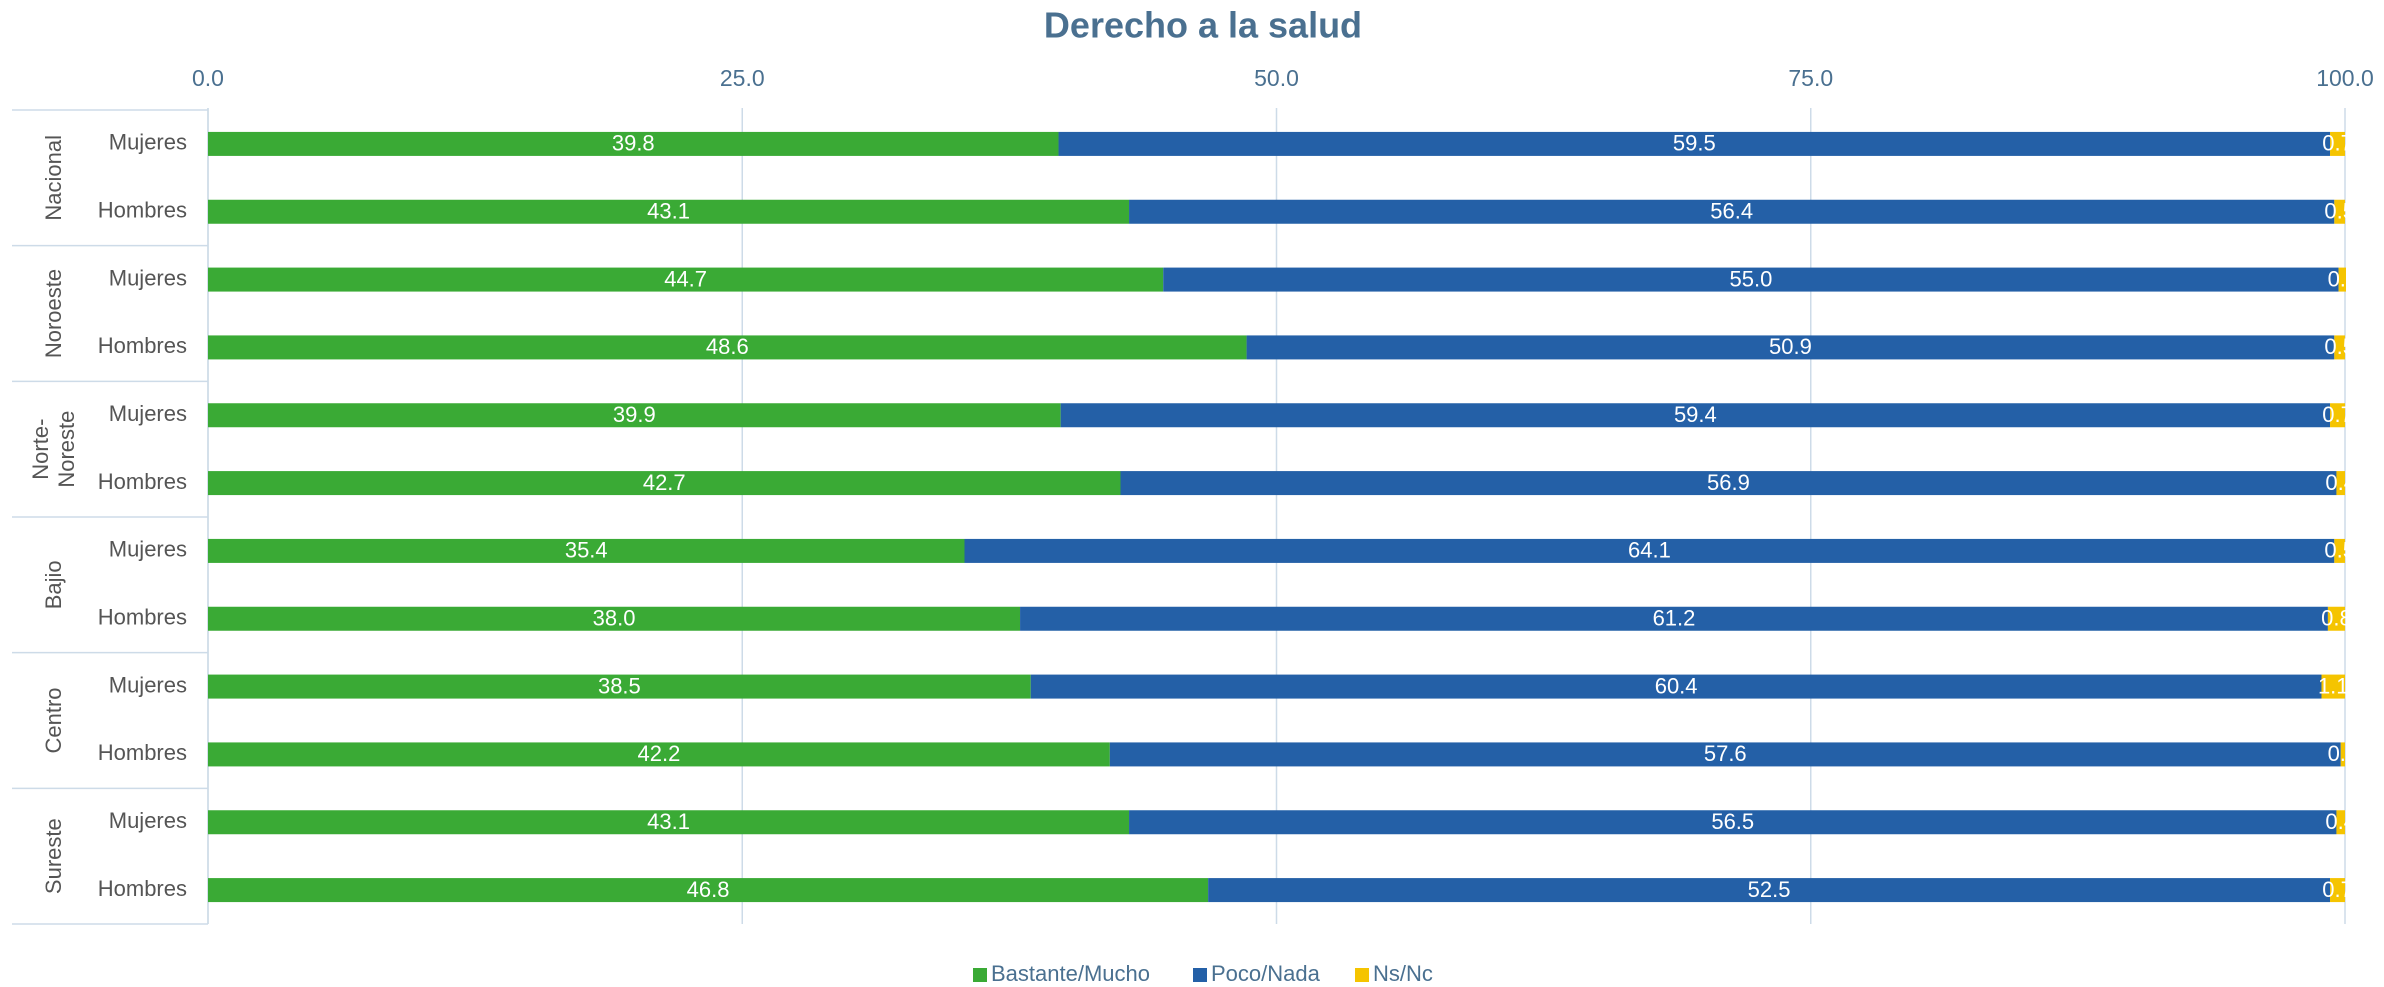  What do you see at coordinates (53, 856) in the screenshot?
I see `group-label: Sureste` at bounding box center [53, 856].